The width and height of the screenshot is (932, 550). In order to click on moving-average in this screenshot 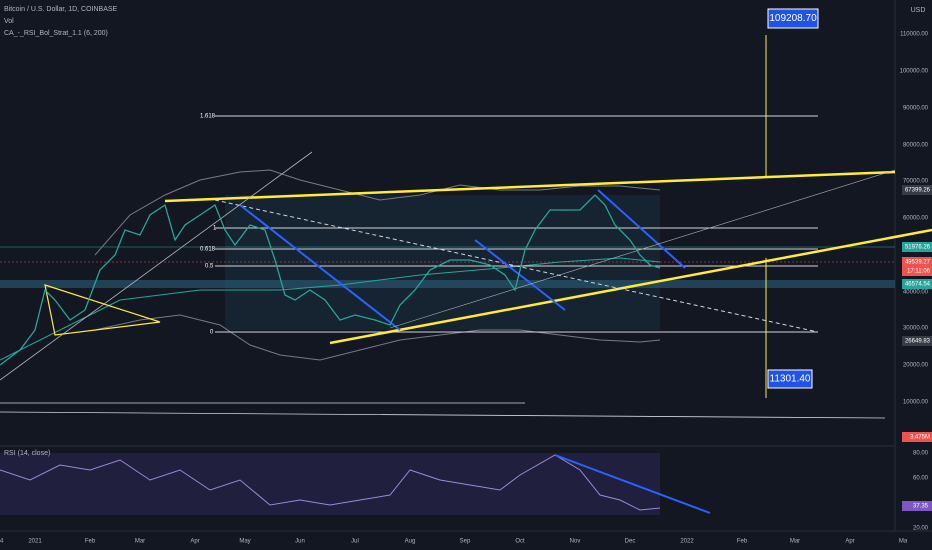, I will do `click(330, 309)`.